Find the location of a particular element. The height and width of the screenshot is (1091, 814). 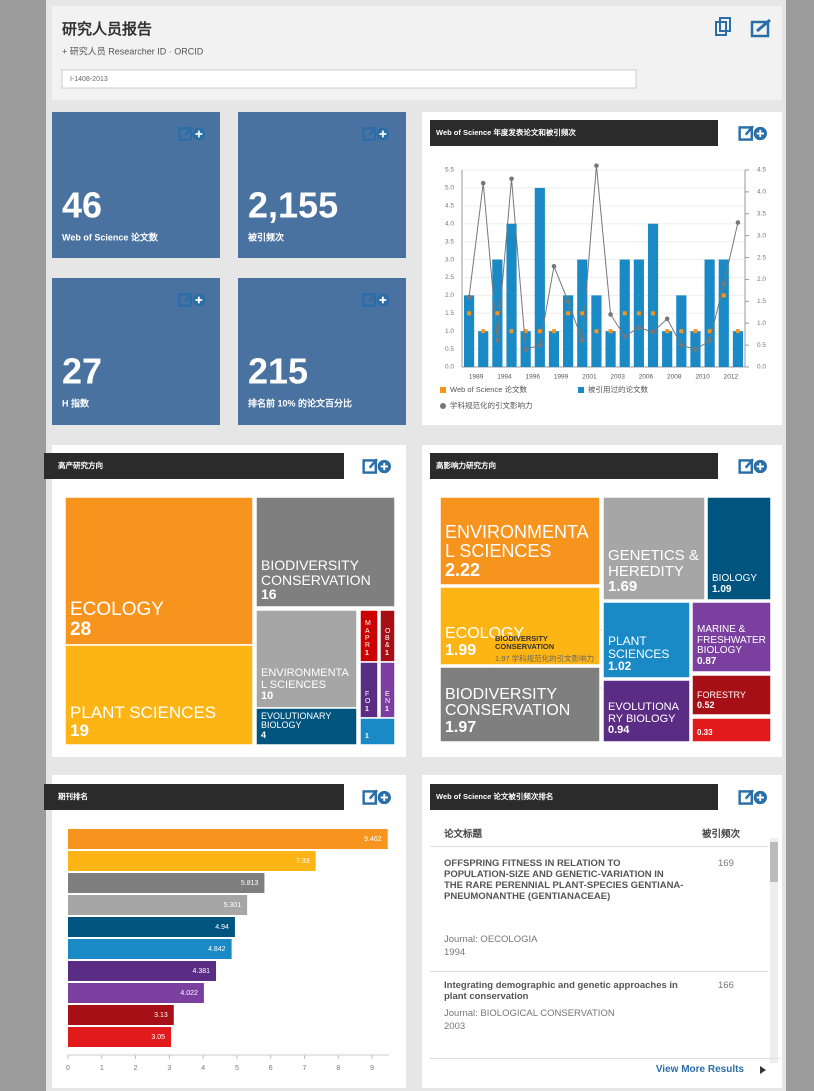

scrollbar is located at coordinates (774, 950).